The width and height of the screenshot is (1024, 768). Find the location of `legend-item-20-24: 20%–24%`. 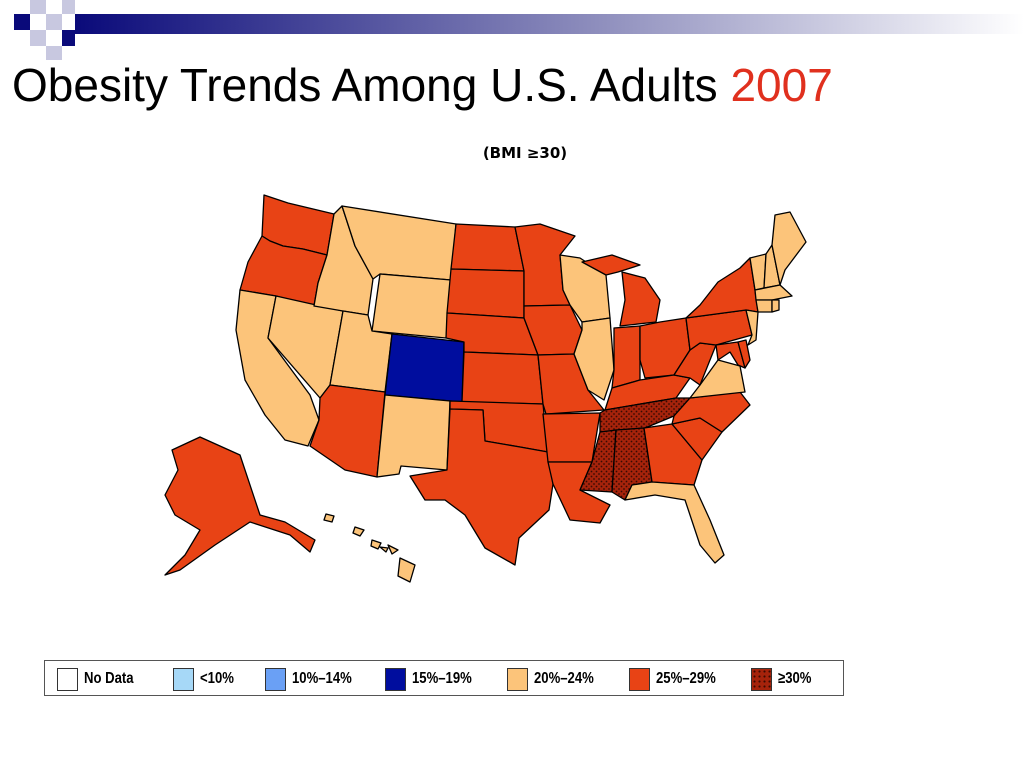

legend-item-20-24: 20%–24% is located at coordinates (557, 679).